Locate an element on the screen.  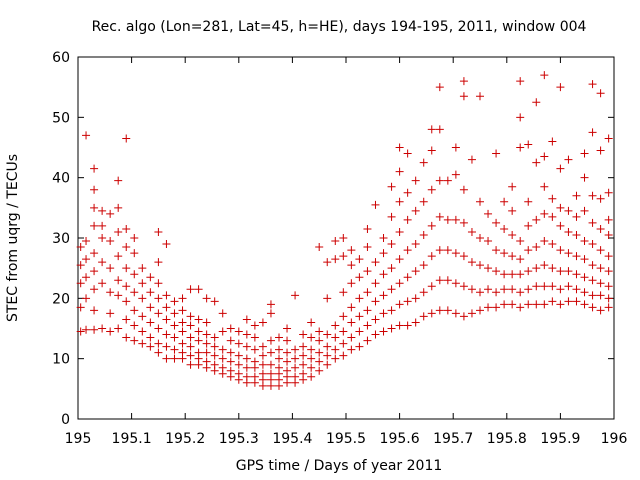
x-tick-label: 195.3 is located at coordinates (239, 439).